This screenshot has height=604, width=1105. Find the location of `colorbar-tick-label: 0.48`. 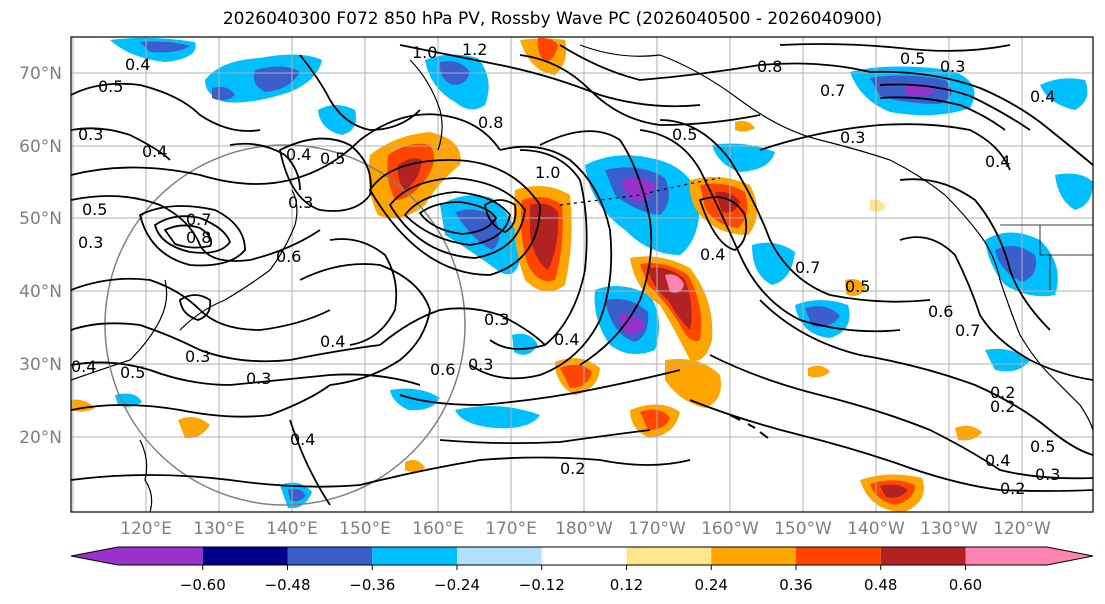

colorbar-tick-label: 0.48 is located at coordinates (880, 585).